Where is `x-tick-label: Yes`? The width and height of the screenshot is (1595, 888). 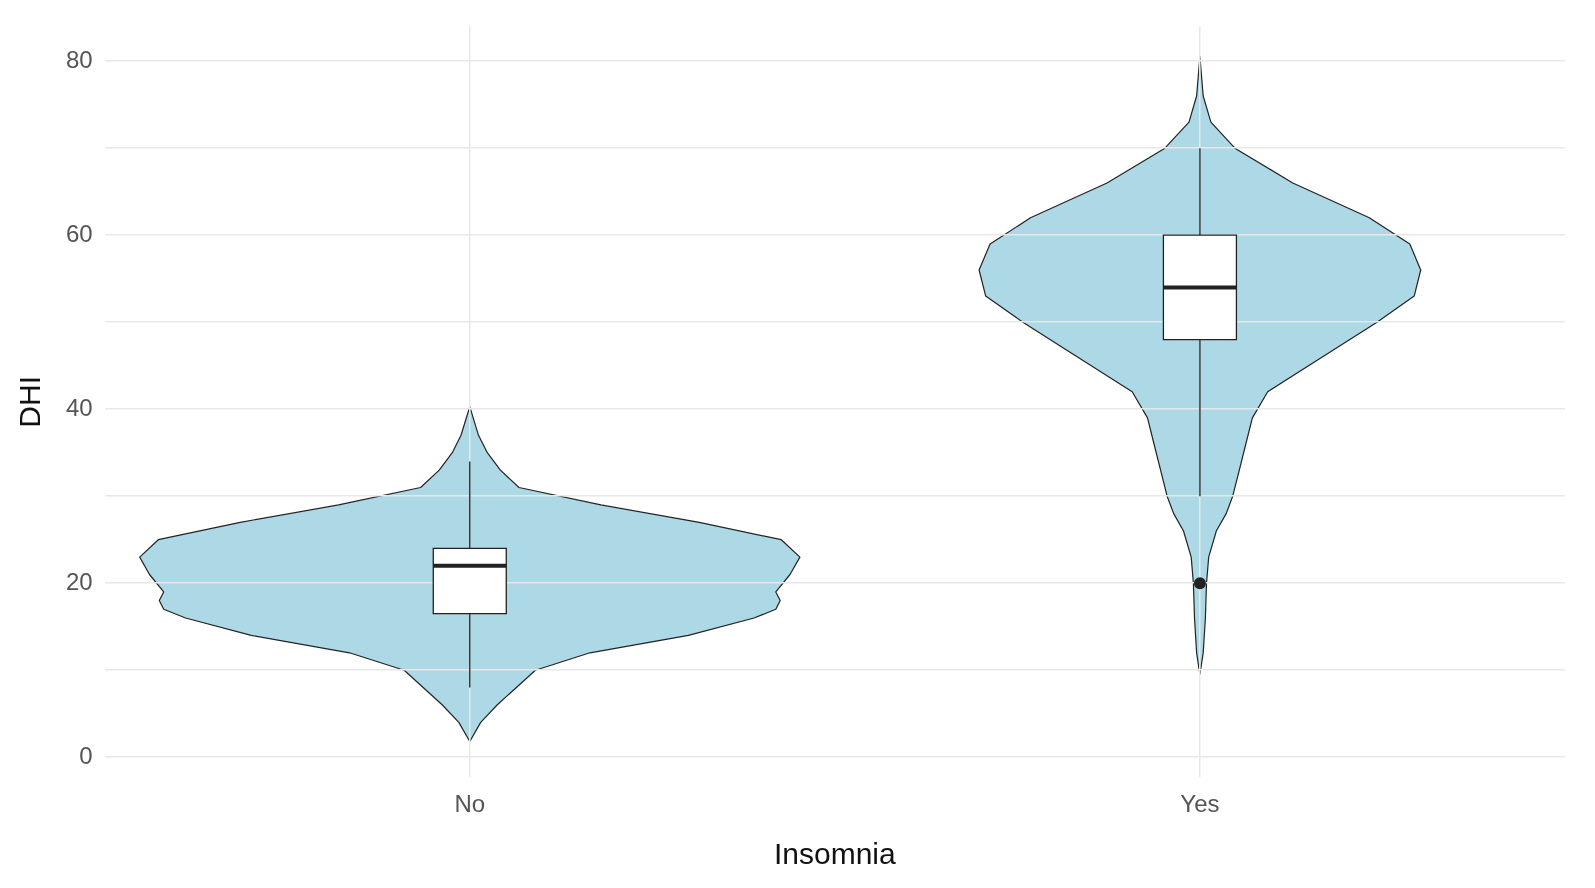 x-tick-label: Yes is located at coordinates (1200, 804).